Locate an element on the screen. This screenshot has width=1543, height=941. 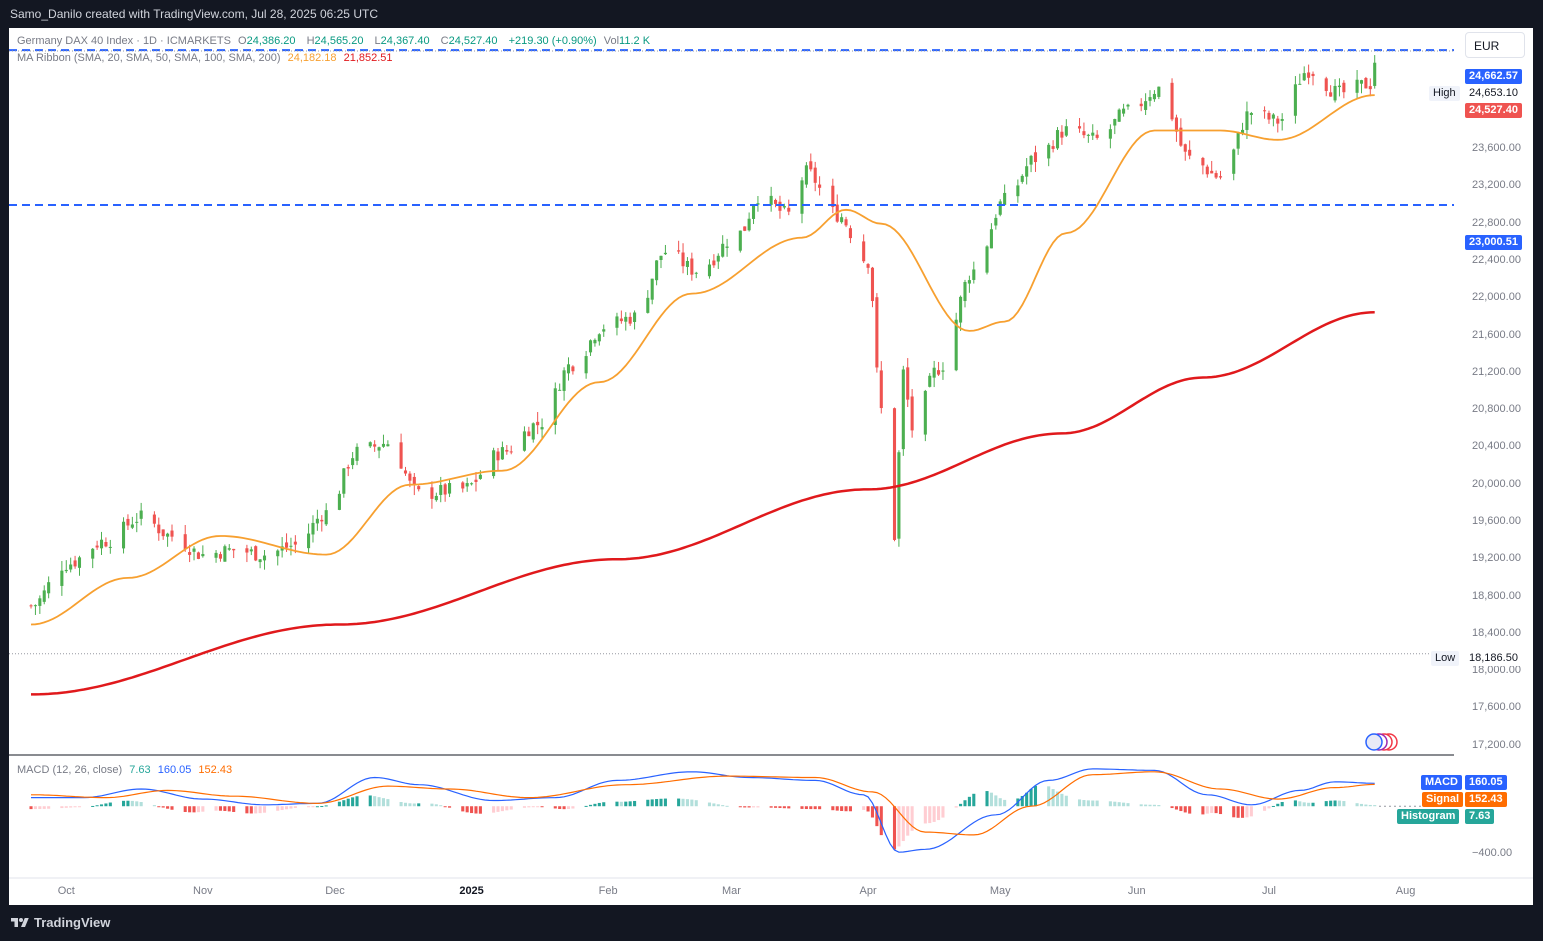
high-label-tag: High is located at coordinates (1444, 93).